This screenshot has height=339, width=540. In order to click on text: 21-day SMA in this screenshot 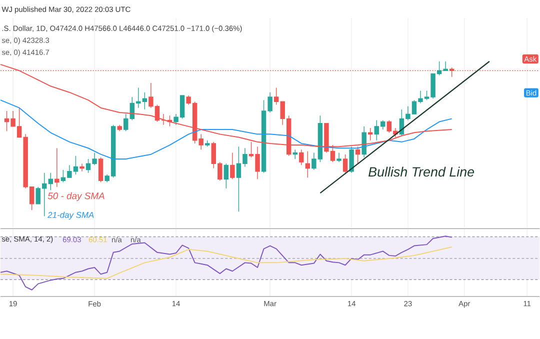, I will do `click(71, 215)`.